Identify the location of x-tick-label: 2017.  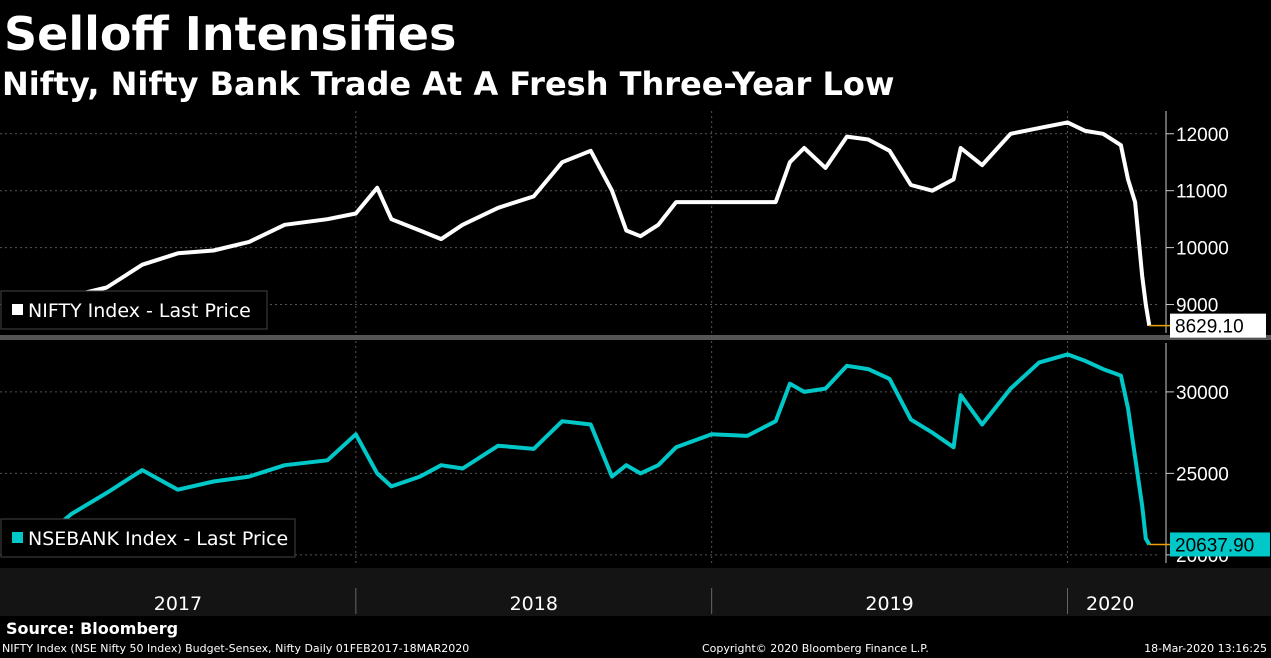
(178, 604).